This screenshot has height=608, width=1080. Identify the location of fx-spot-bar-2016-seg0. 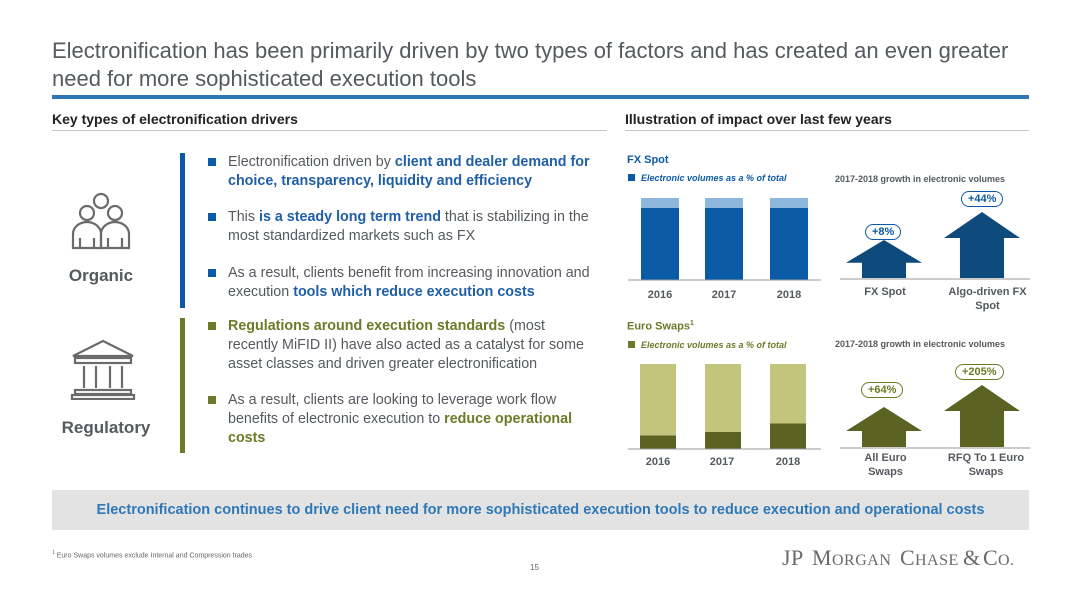
(660, 243).